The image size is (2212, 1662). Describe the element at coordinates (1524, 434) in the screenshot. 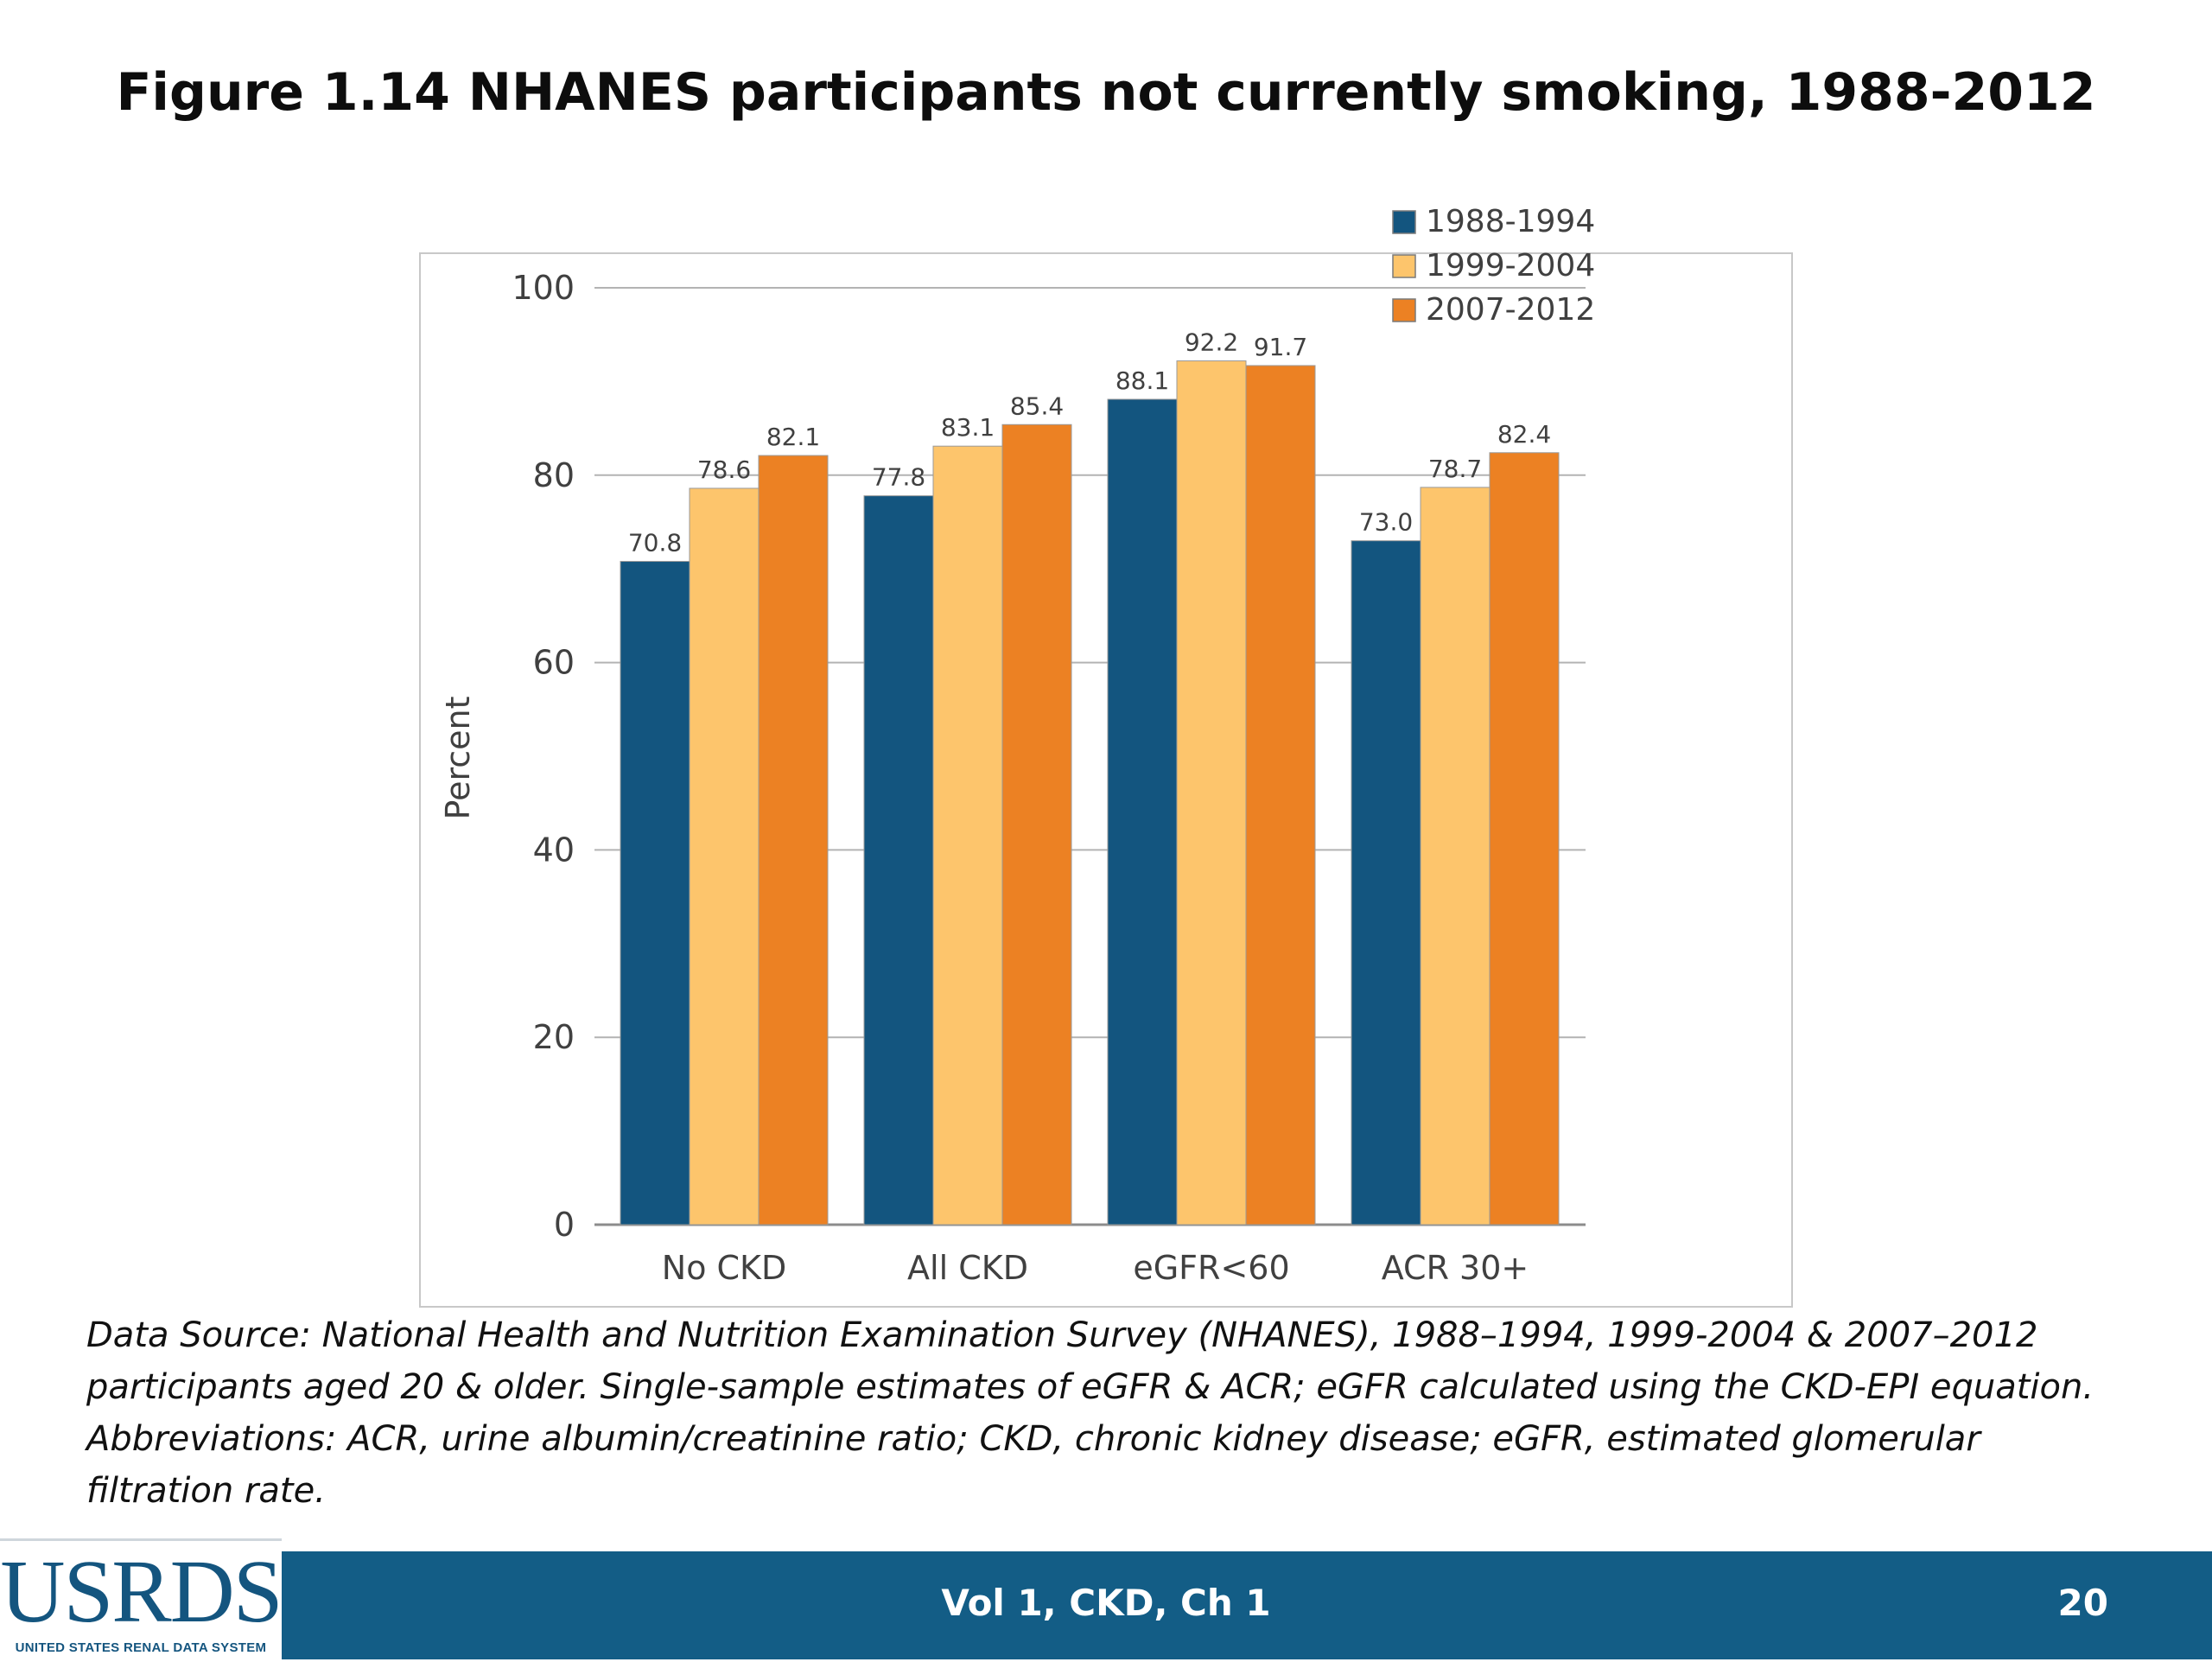

I see `data-label: 82.4` at that location.